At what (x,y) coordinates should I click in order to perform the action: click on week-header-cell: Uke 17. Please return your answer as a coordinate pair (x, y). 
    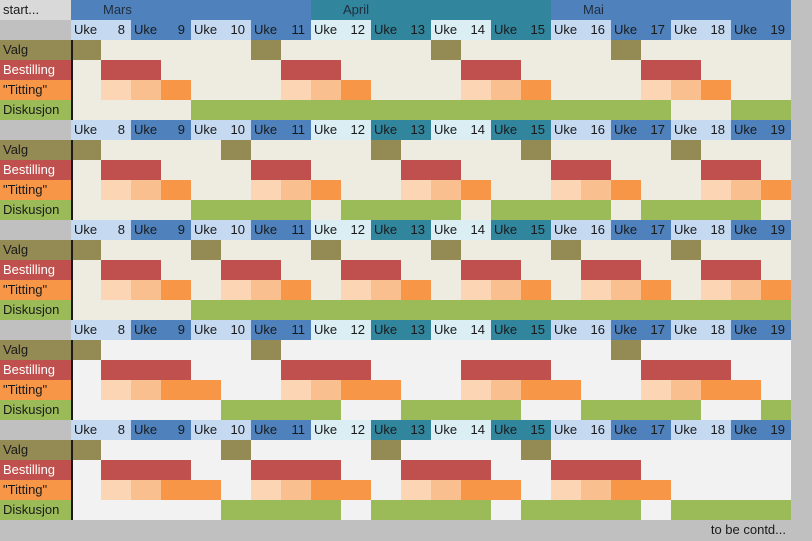
    Looking at the image, I should click on (641, 330).